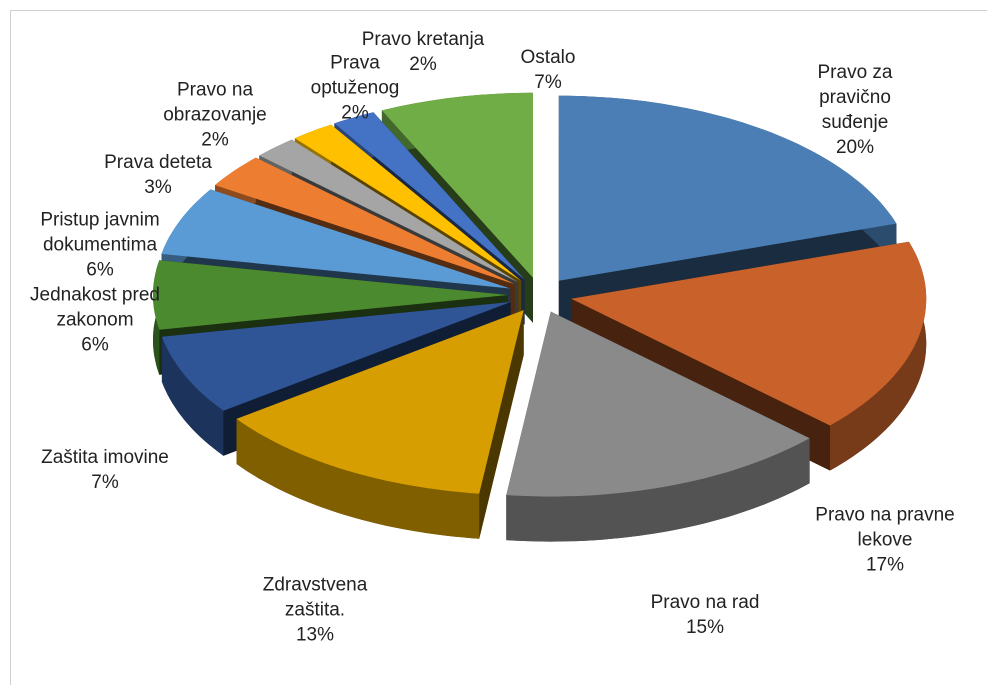 The height and width of the screenshot is (685, 987). What do you see at coordinates (423, 39) in the screenshot?
I see `category-label: Pravo kretanja` at bounding box center [423, 39].